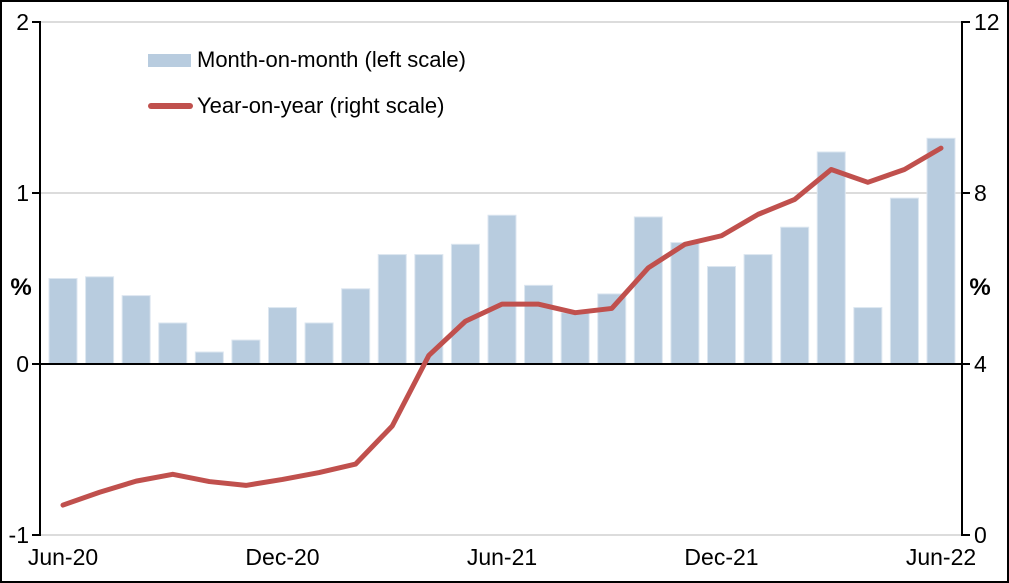 Image resolution: width=1009 pixels, height=583 pixels. I want to click on x-axis-tick-label: Dec-21, so click(721, 557).